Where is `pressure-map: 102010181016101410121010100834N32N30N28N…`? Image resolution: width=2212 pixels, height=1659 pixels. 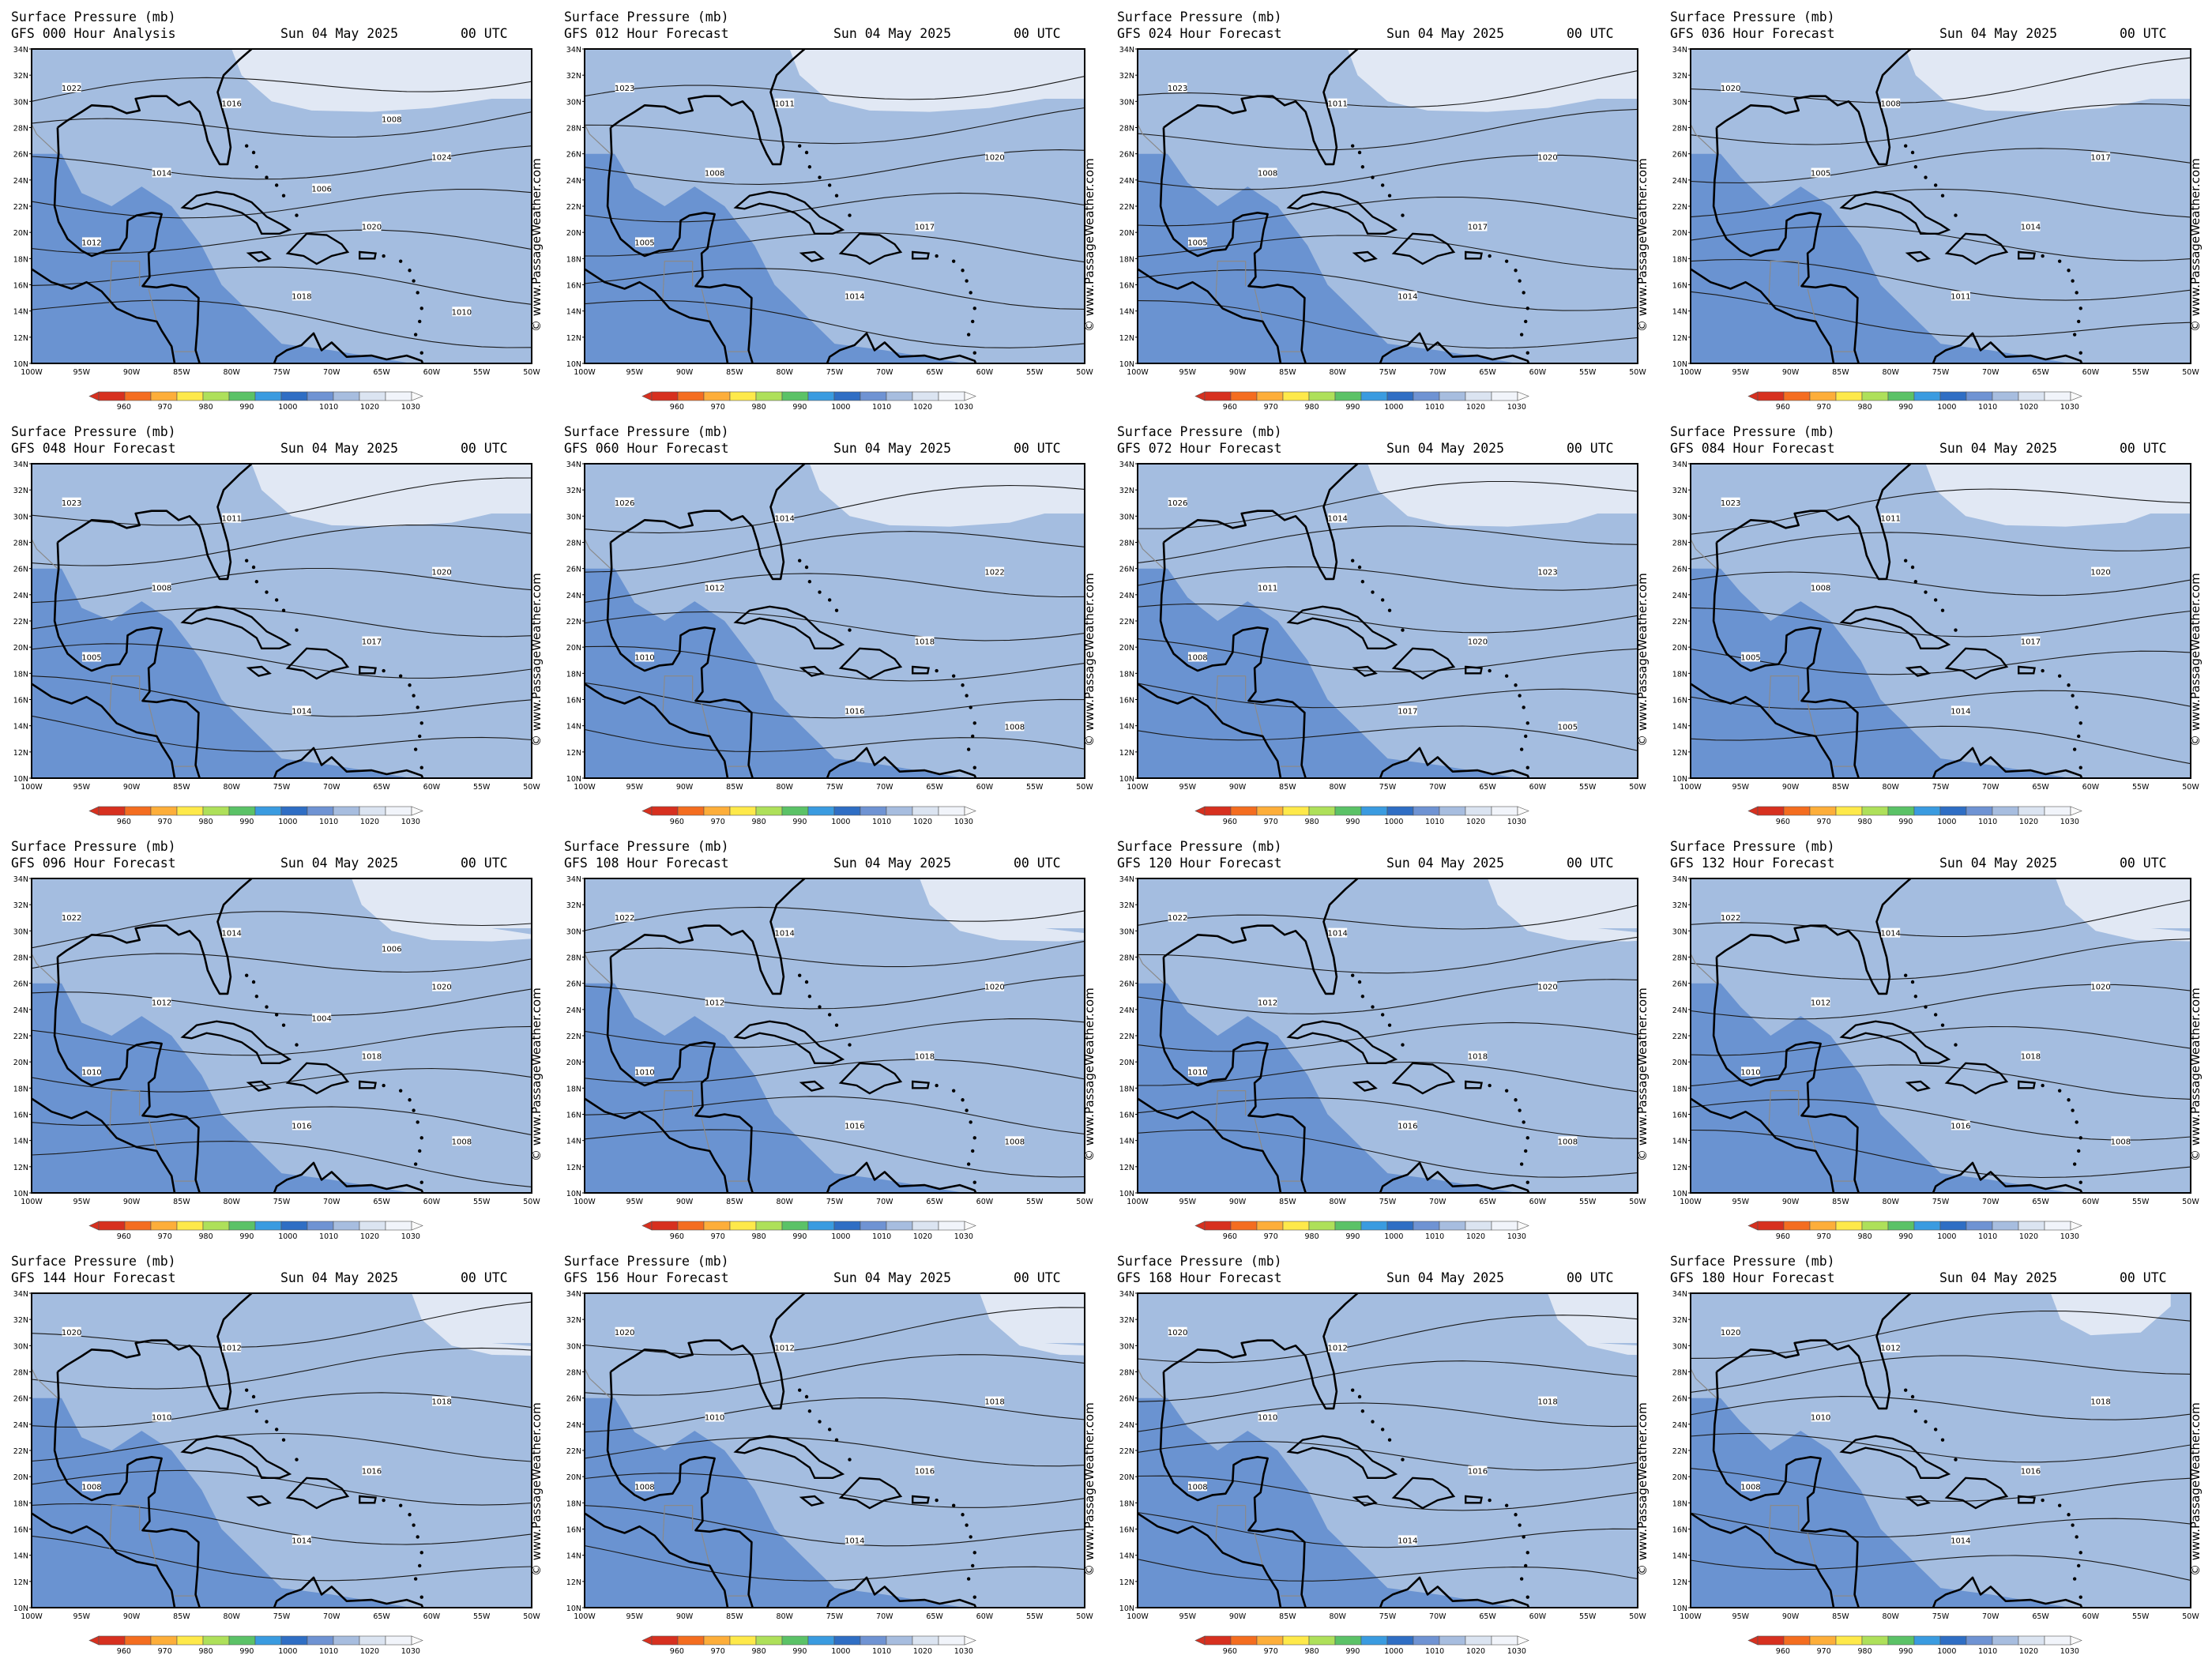 pressure-map: 102010181016101410121010100834N32N30N28N… is located at coordinates (1385, 1473).